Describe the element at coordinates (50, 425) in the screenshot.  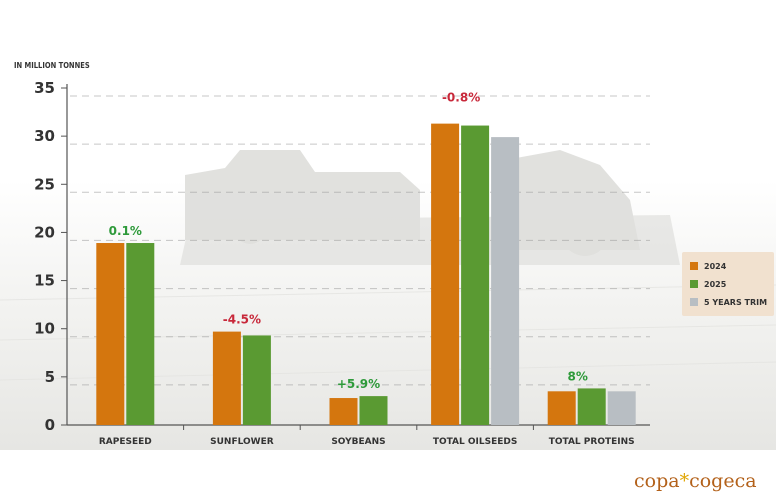
I see `y-tick-label-0: 0` at that location.